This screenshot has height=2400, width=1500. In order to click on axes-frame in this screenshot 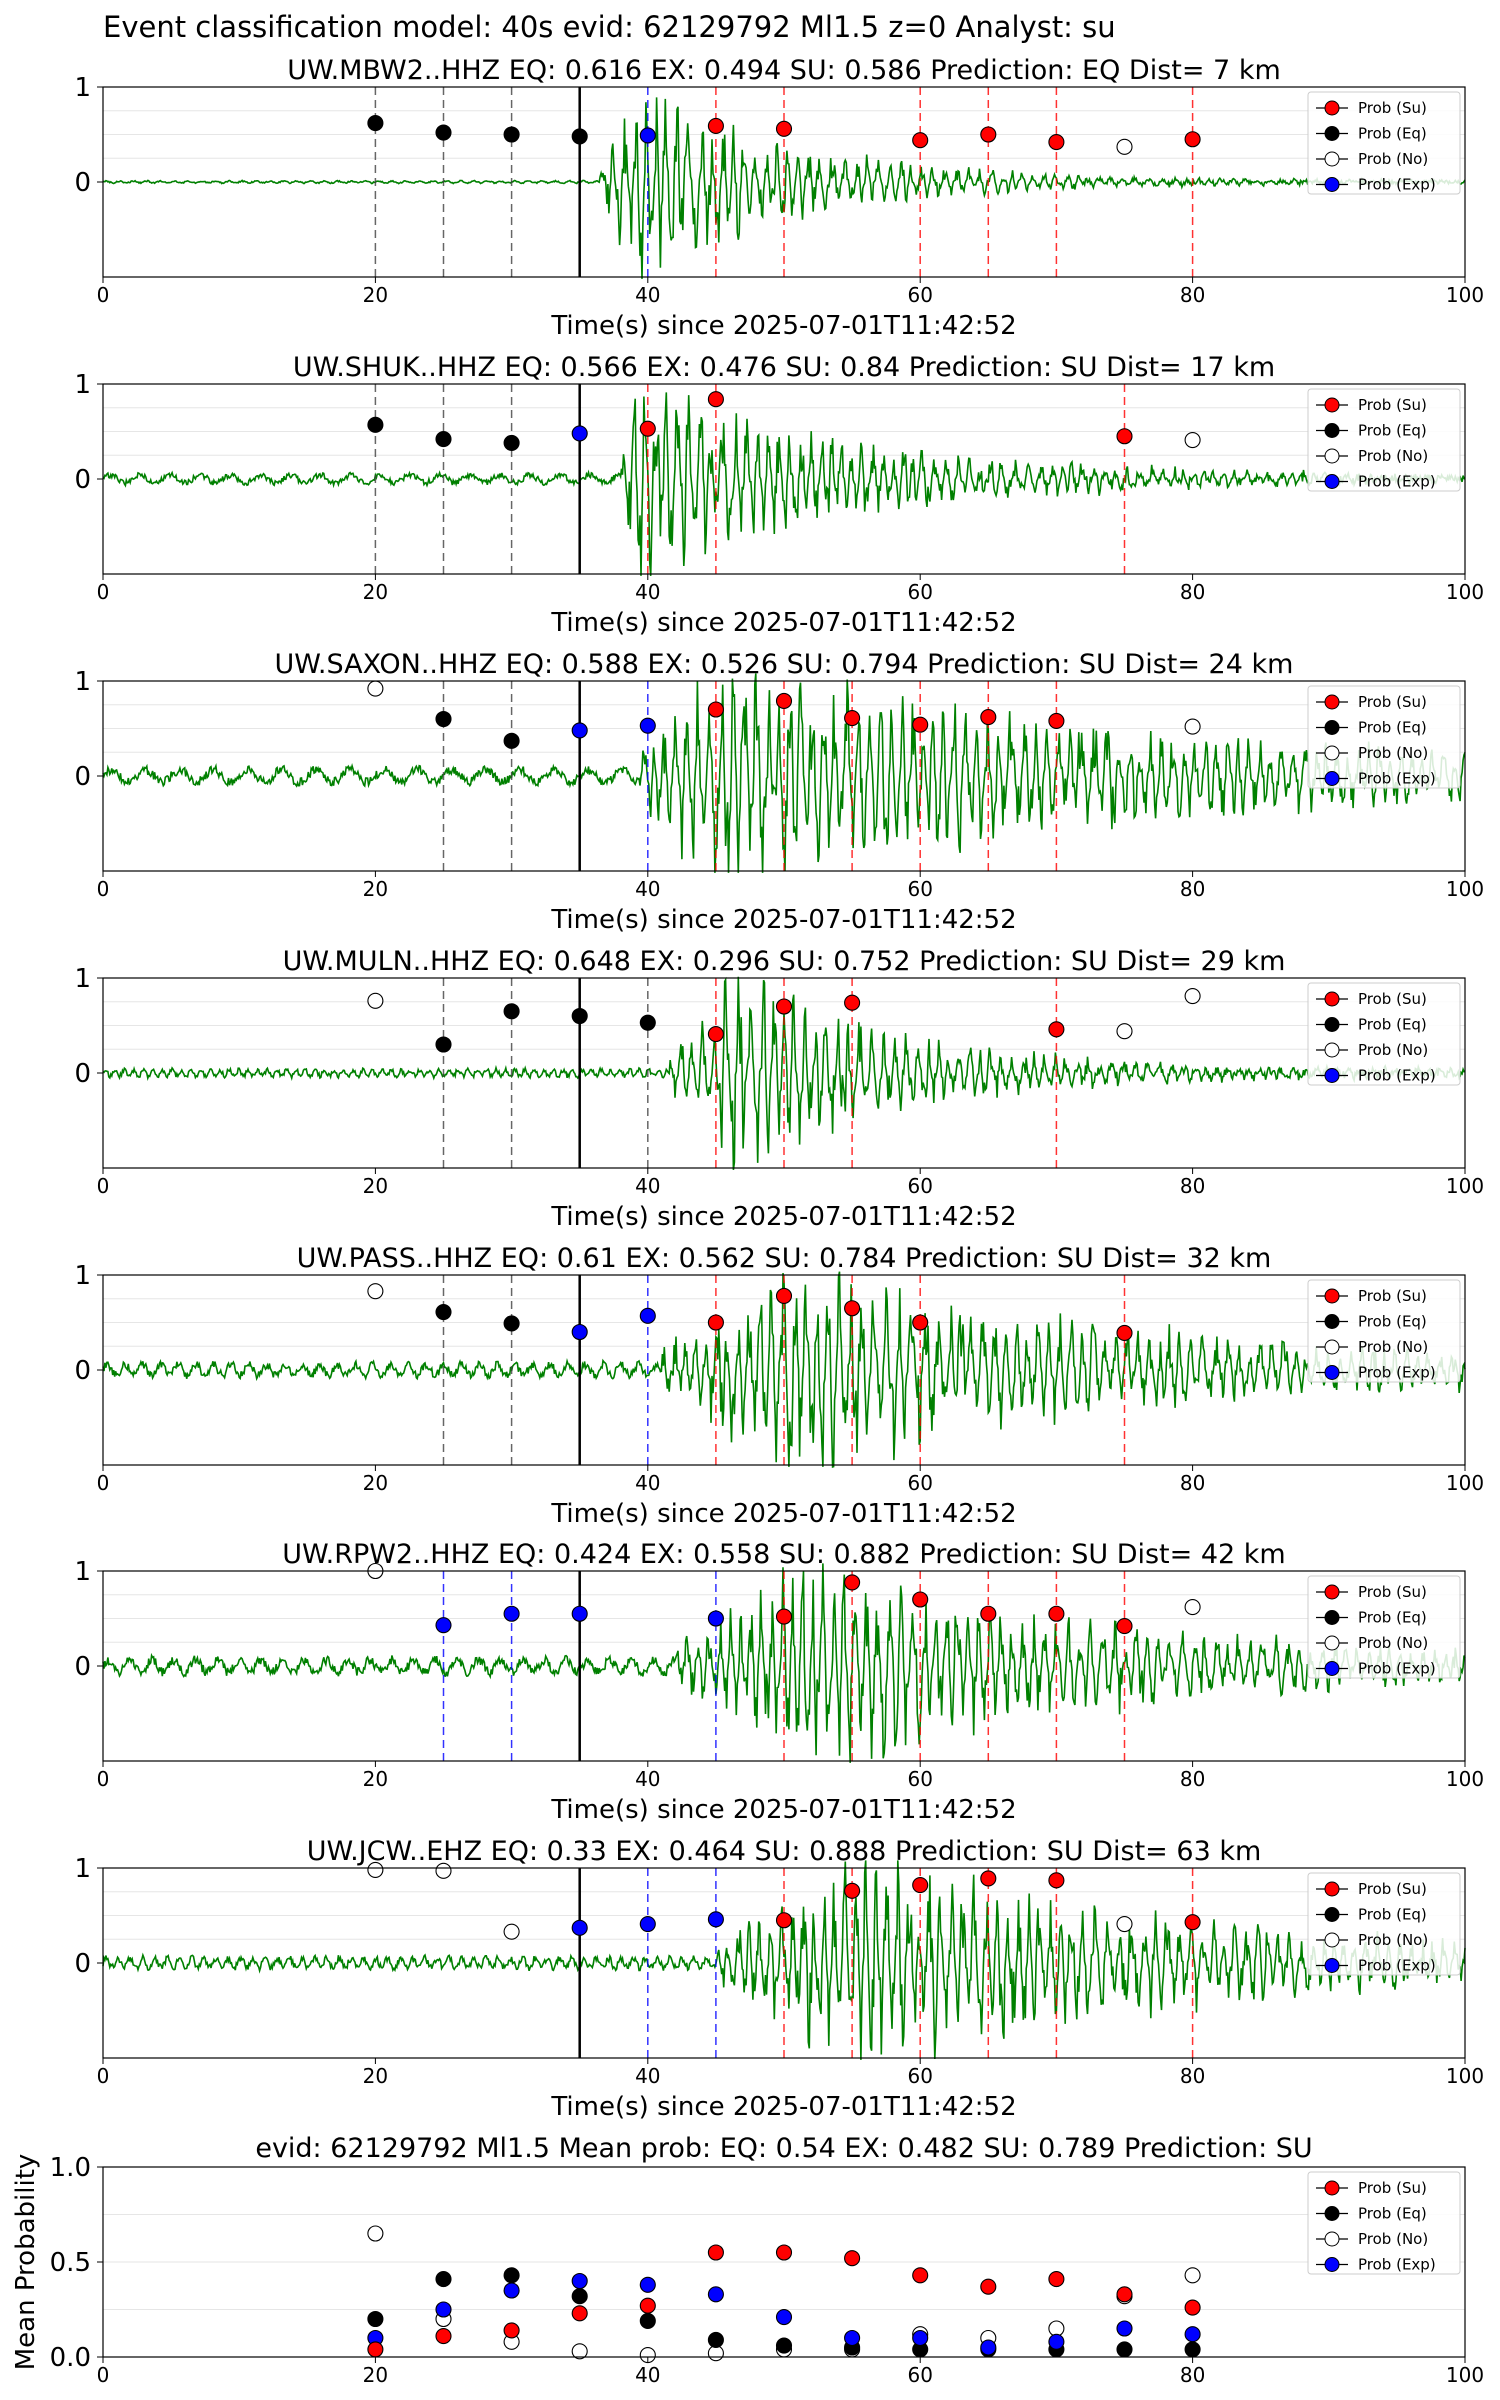, I will do `click(784, 479)`.